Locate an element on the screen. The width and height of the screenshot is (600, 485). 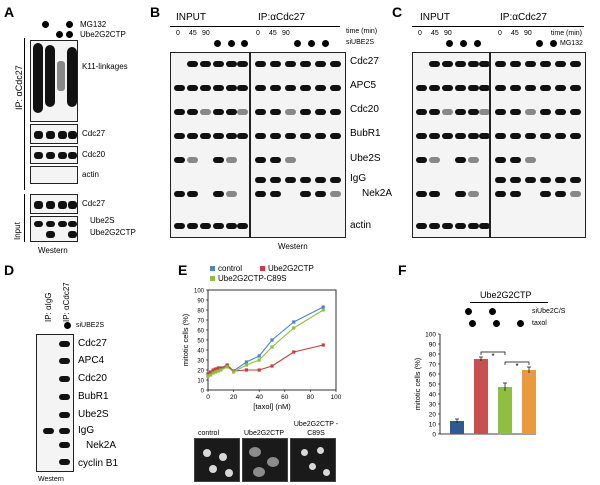
row-b-cdc20: Cdc20 is located at coordinates (364, 109).